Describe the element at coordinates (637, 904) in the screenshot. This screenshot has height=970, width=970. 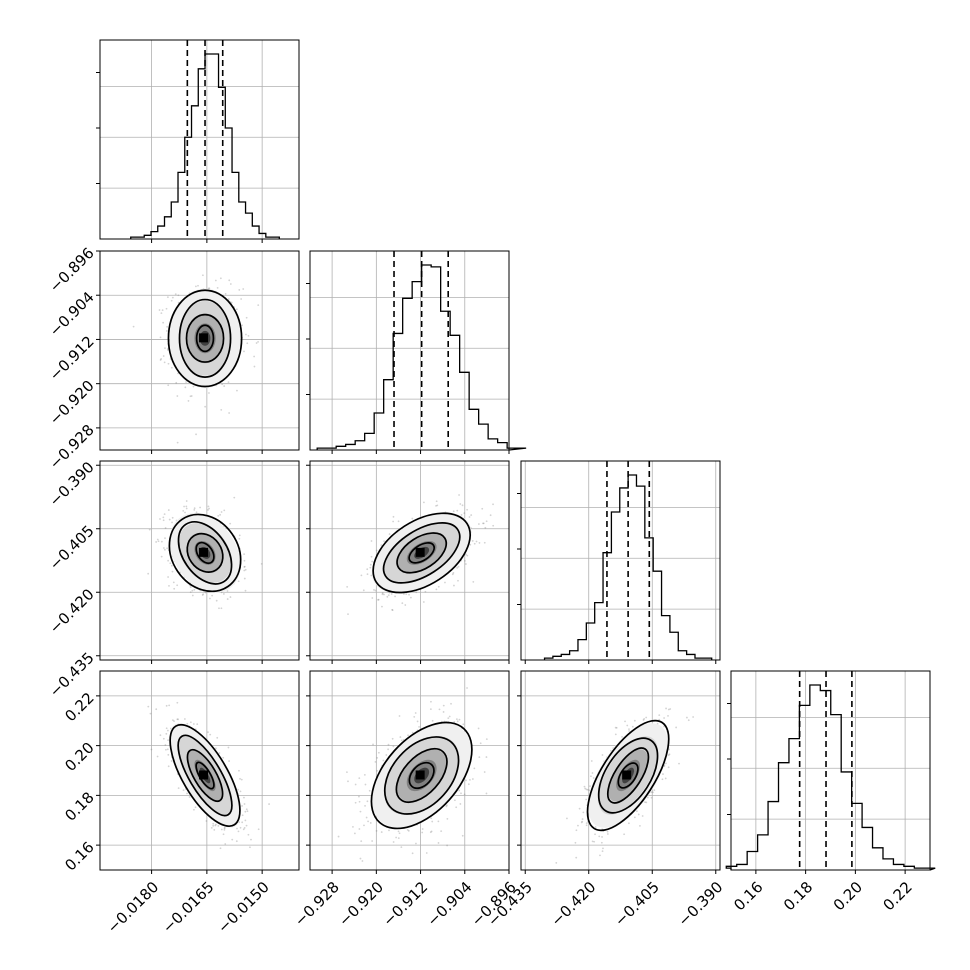
I see `xtick-label-2-2: −0.405` at that location.